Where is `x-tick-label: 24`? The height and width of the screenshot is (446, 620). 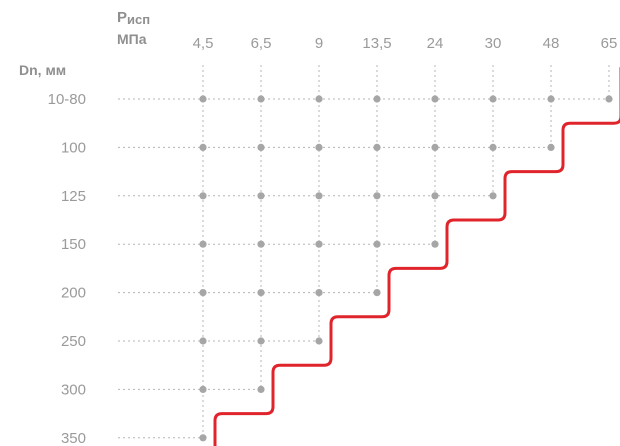 x-tick-label: 24 is located at coordinates (435, 43).